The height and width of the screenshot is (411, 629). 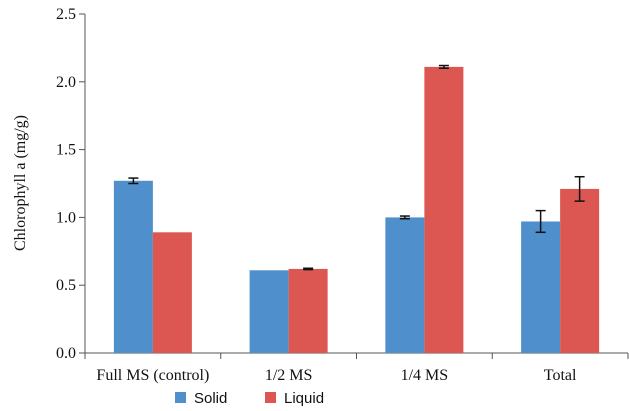 What do you see at coordinates (304, 398) in the screenshot?
I see `legend-label-liquid: Liquid` at bounding box center [304, 398].